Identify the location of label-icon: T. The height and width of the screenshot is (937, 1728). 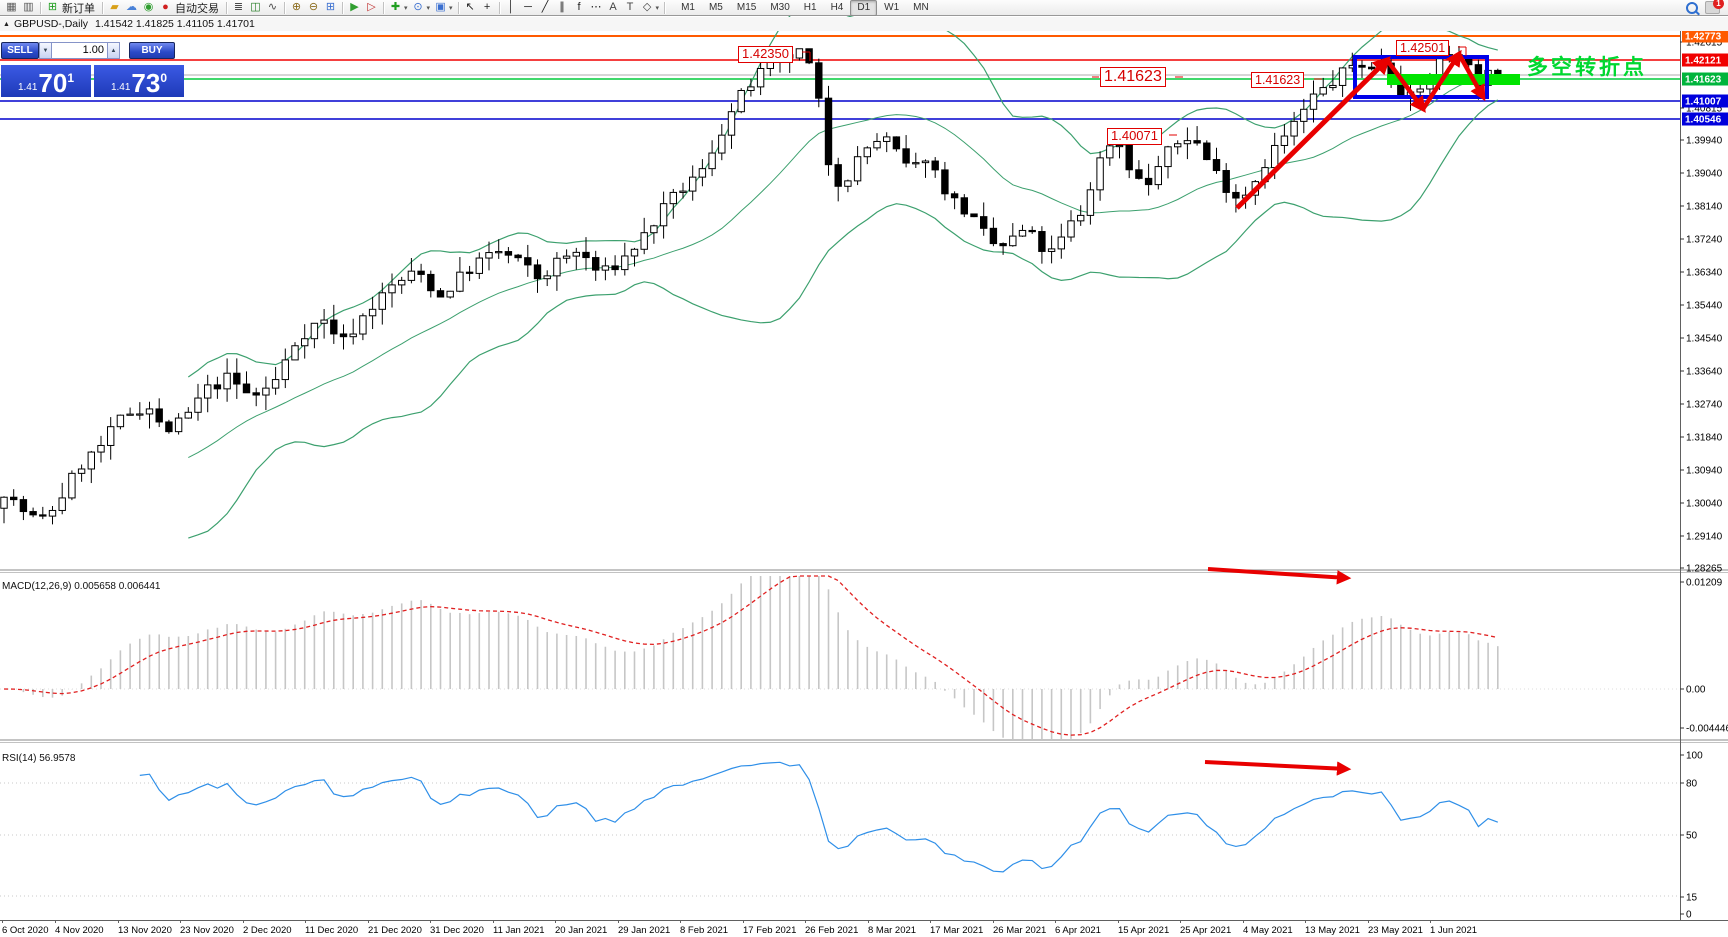
(630, 7).